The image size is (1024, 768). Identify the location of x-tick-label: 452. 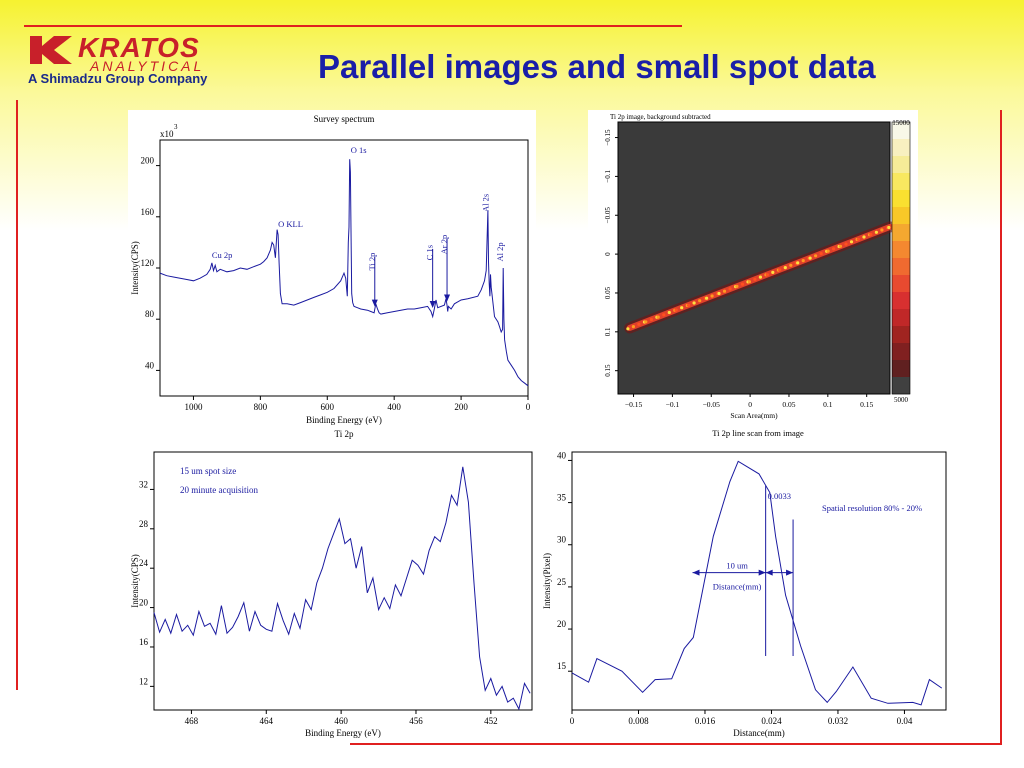
(491, 721).